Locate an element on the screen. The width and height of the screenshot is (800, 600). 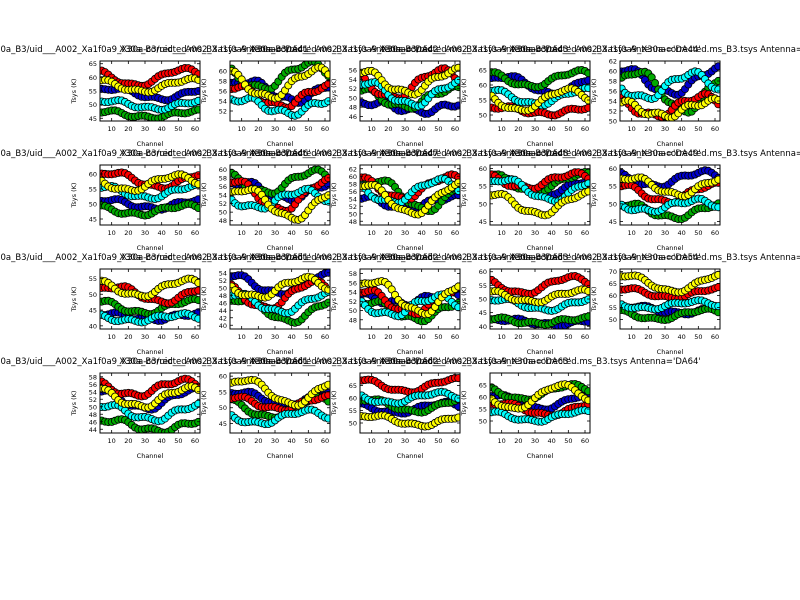
tsys-panel-DA49: 10 20 30 40 50 60 45 50 55 60 Channel Tsys (K) is located at coordinates (525, 208).